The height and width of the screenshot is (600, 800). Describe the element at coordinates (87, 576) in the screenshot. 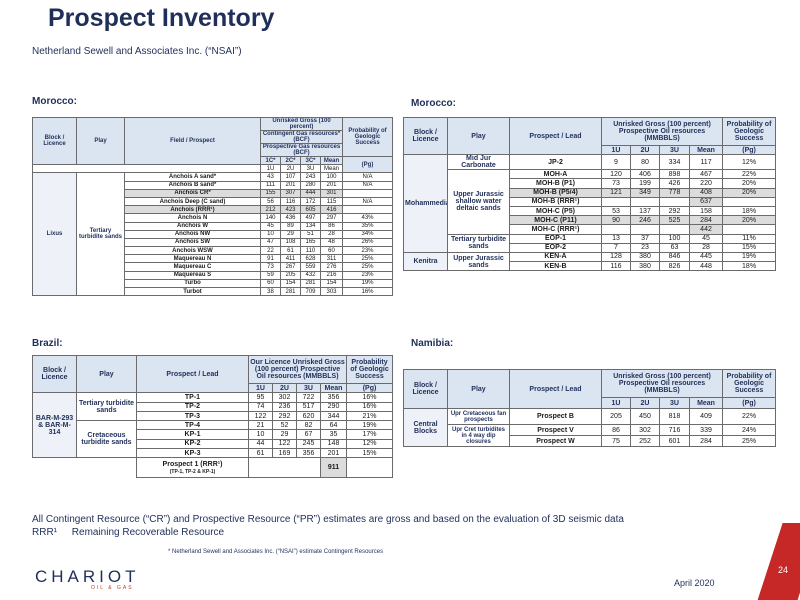

I see `logo-name: CHARIOT` at that location.